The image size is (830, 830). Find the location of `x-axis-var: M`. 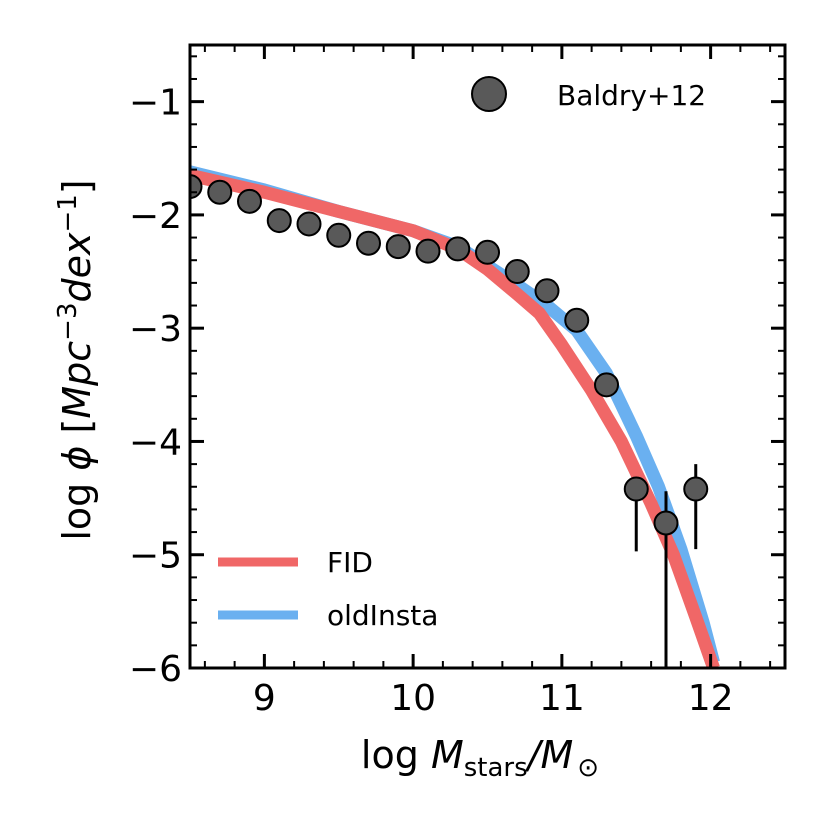

x-axis-var: M is located at coordinates (447, 755).